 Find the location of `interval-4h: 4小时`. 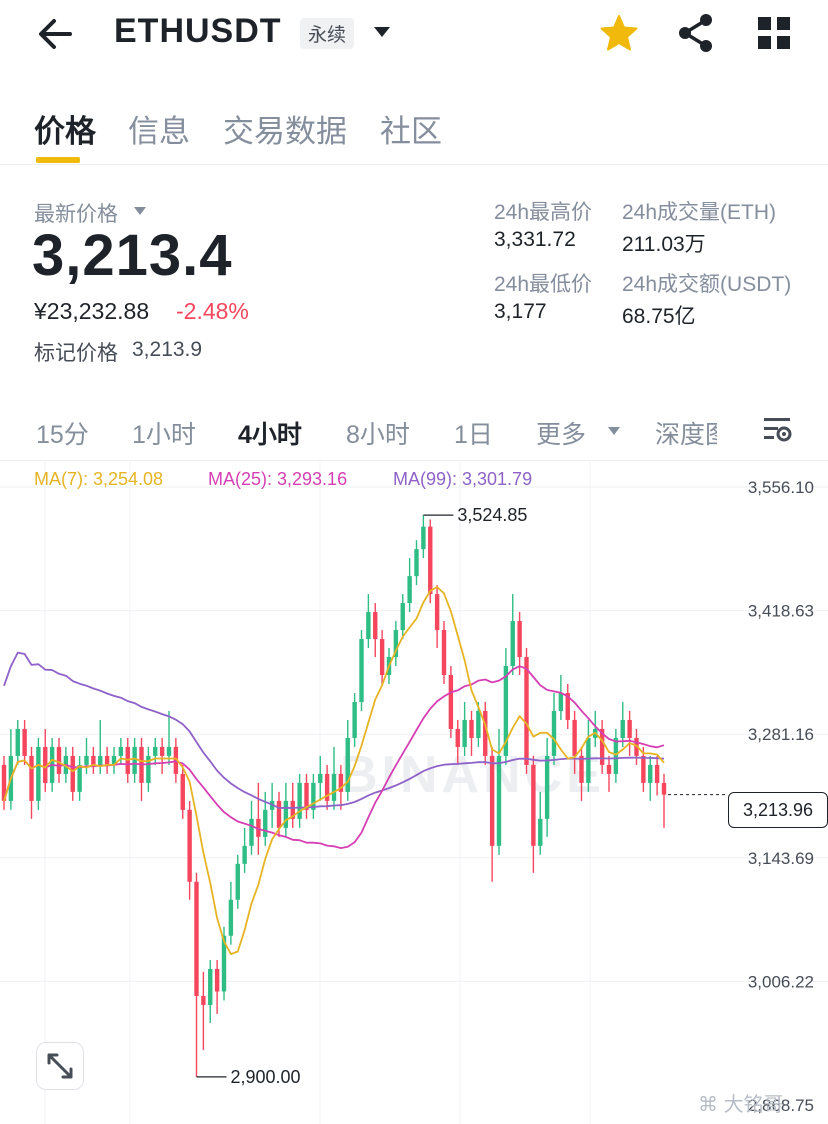

interval-4h: 4小时 is located at coordinates (270, 435).